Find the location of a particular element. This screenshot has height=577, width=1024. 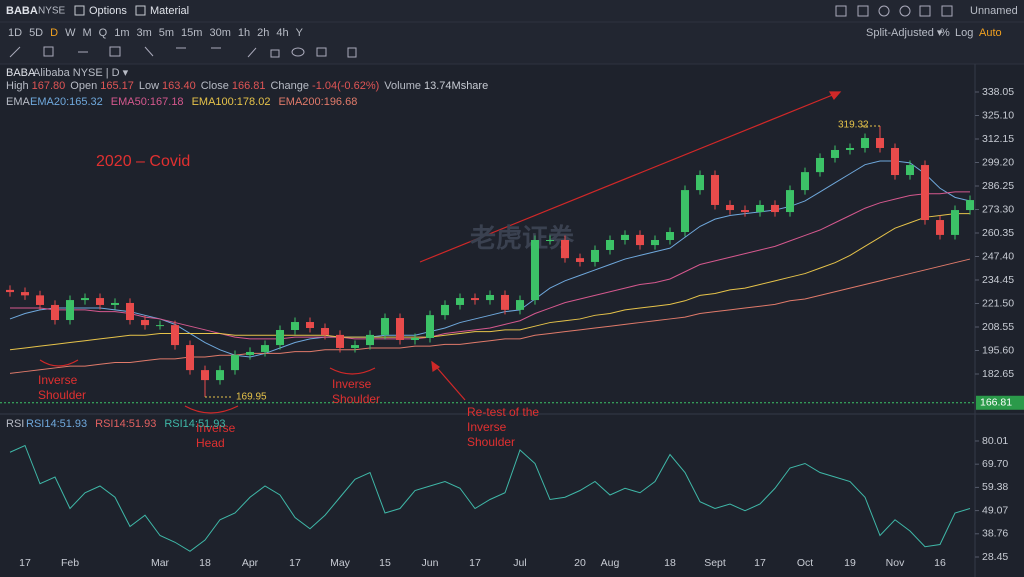

drawing-tools is located at coordinates (183, 52).